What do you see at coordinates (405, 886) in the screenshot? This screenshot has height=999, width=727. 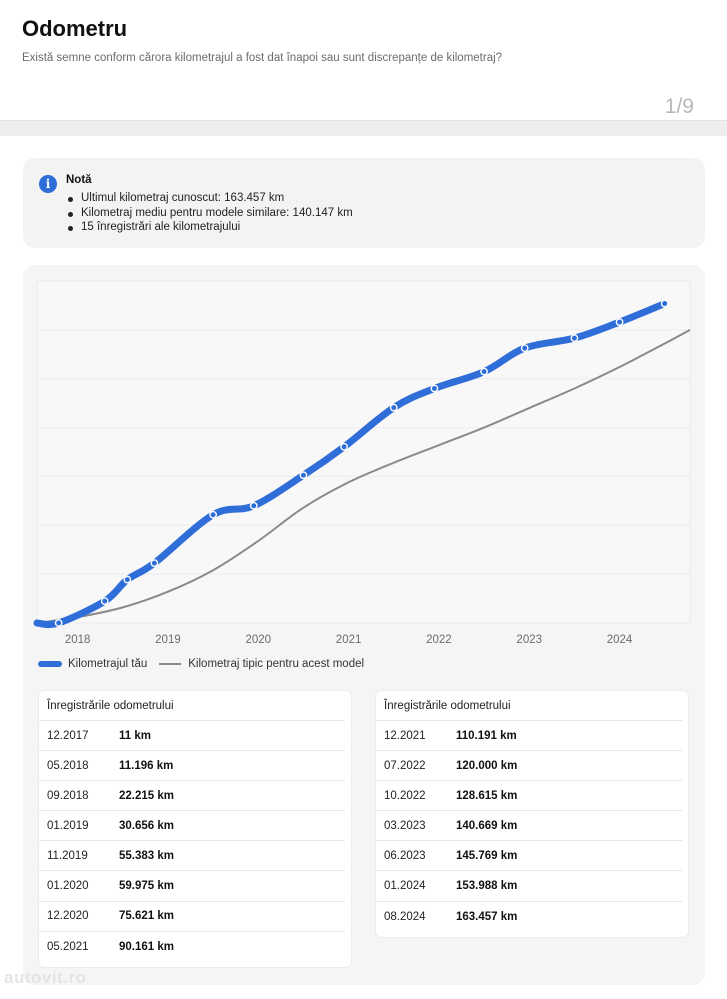 I see `record-date: 01.2024` at bounding box center [405, 886].